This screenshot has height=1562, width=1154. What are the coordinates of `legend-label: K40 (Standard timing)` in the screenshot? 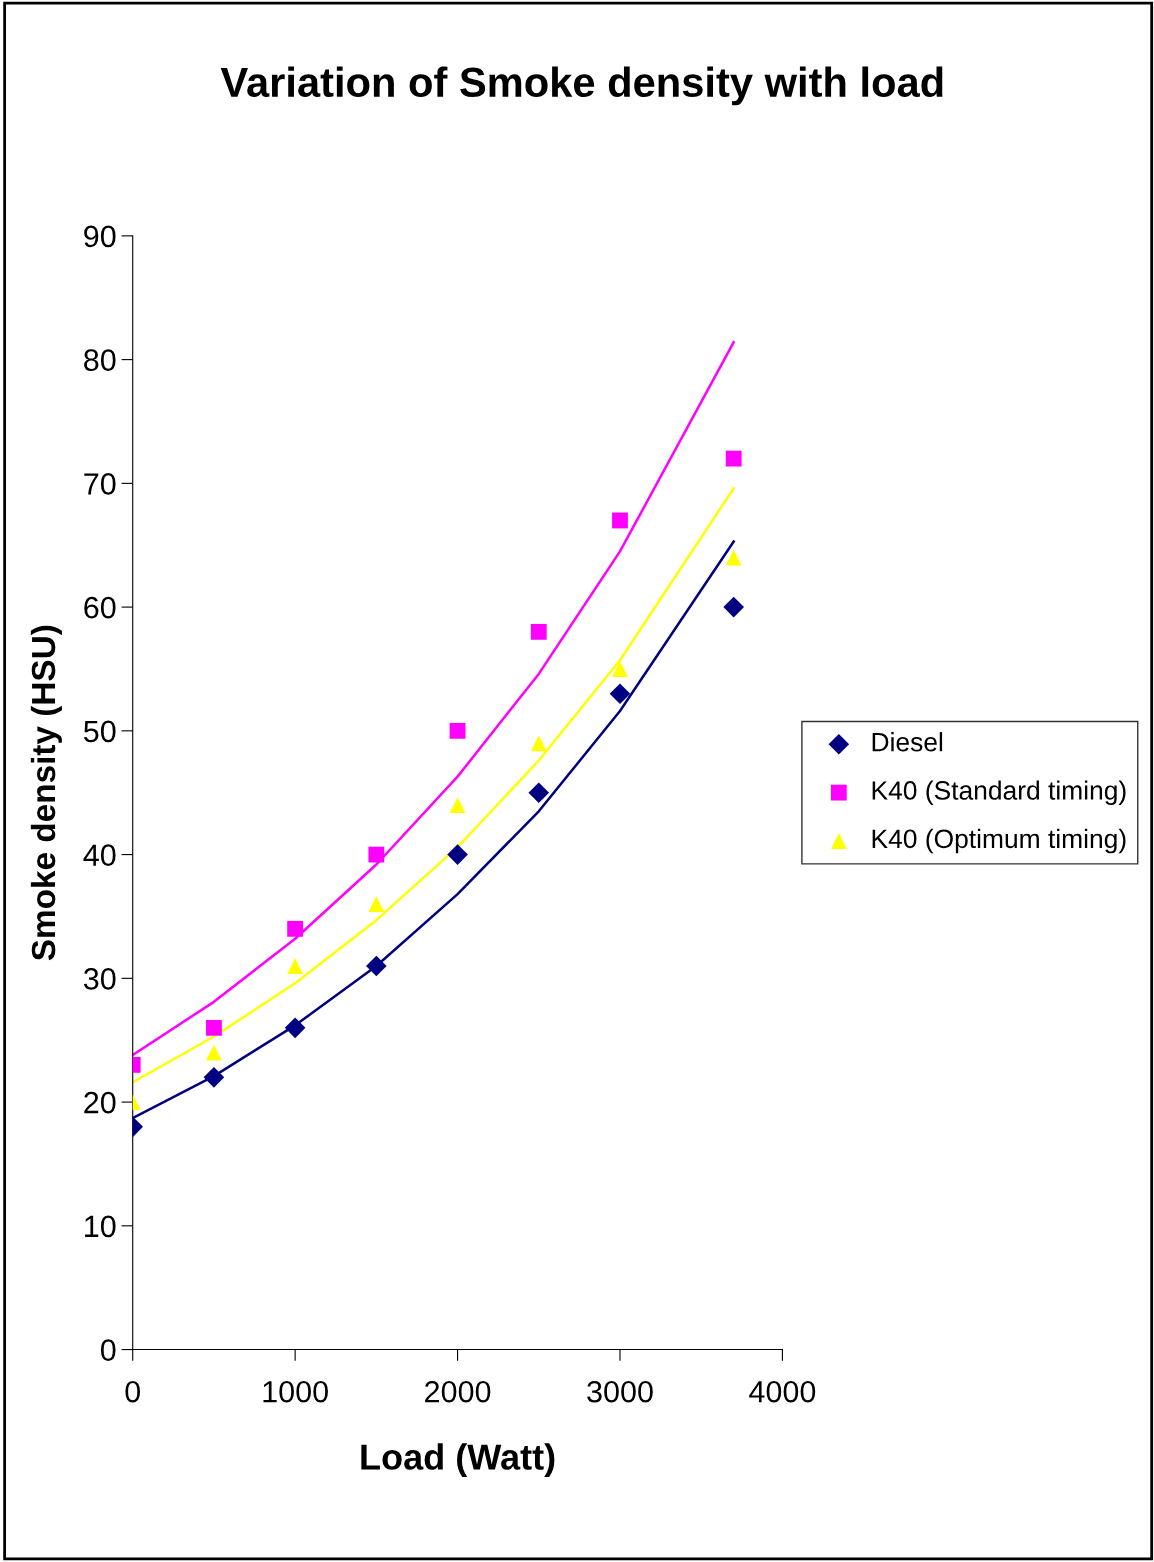 It's located at (999, 793).